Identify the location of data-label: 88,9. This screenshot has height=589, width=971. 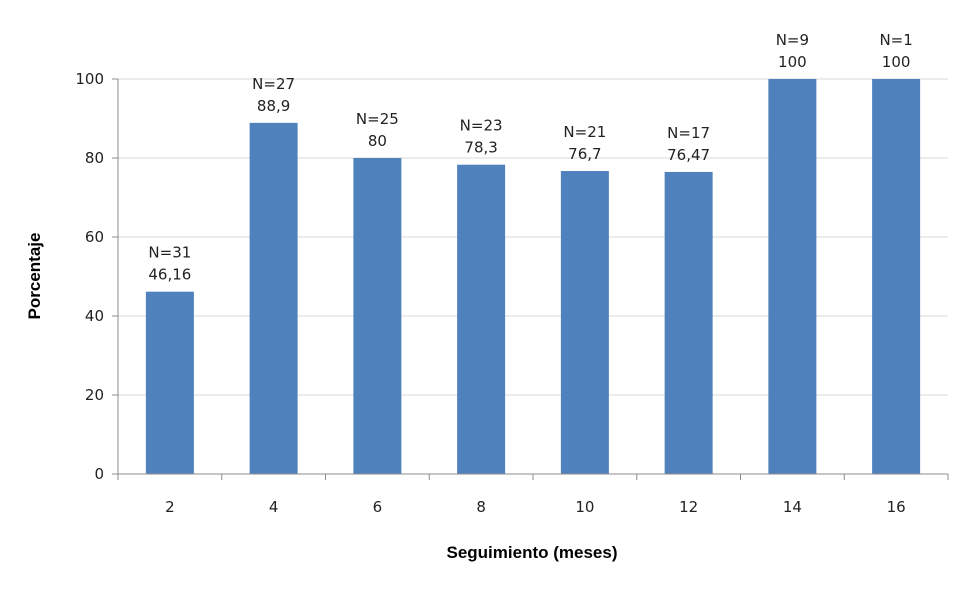
(273, 106).